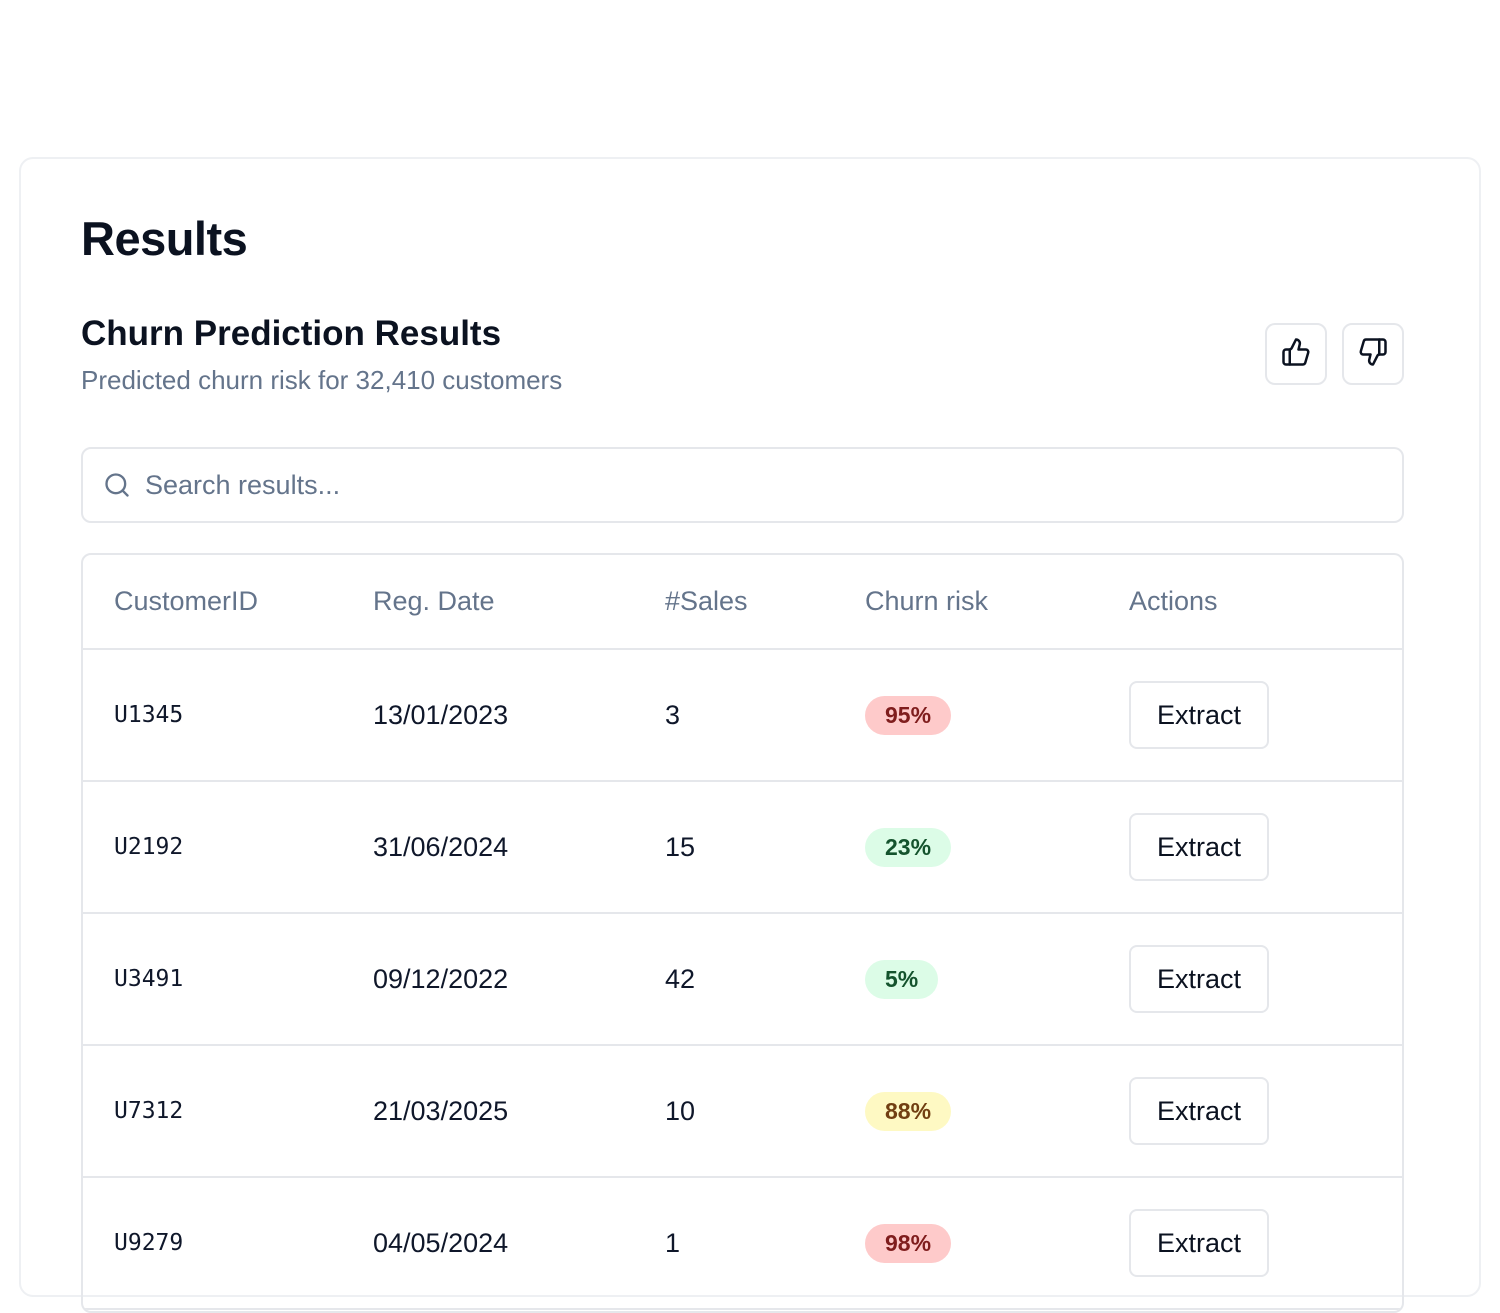 The width and height of the screenshot is (1500, 1313). What do you see at coordinates (997, 1111) in the screenshot?
I see `churn-risk-cell: 88%` at bounding box center [997, 1111].